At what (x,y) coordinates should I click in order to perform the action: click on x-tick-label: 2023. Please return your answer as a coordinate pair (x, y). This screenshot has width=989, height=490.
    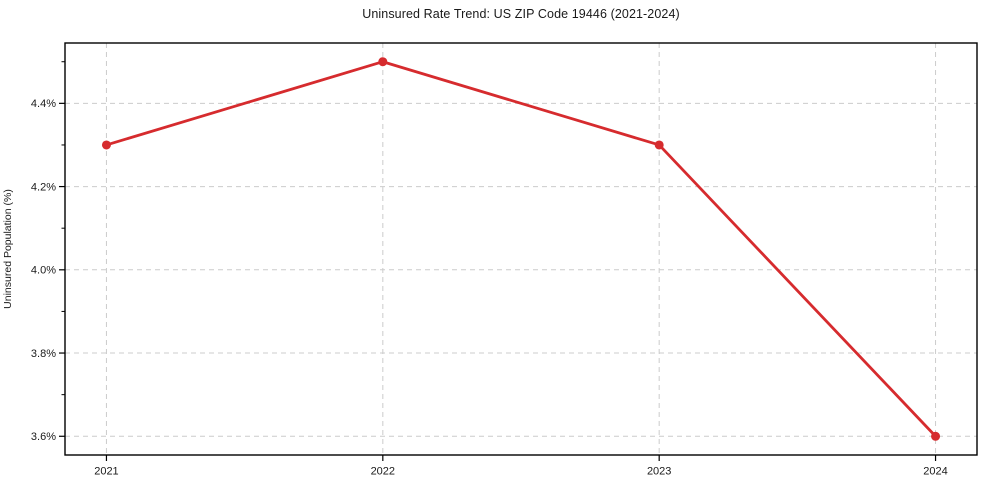
    Looking at the image, I should click on (659, 472).